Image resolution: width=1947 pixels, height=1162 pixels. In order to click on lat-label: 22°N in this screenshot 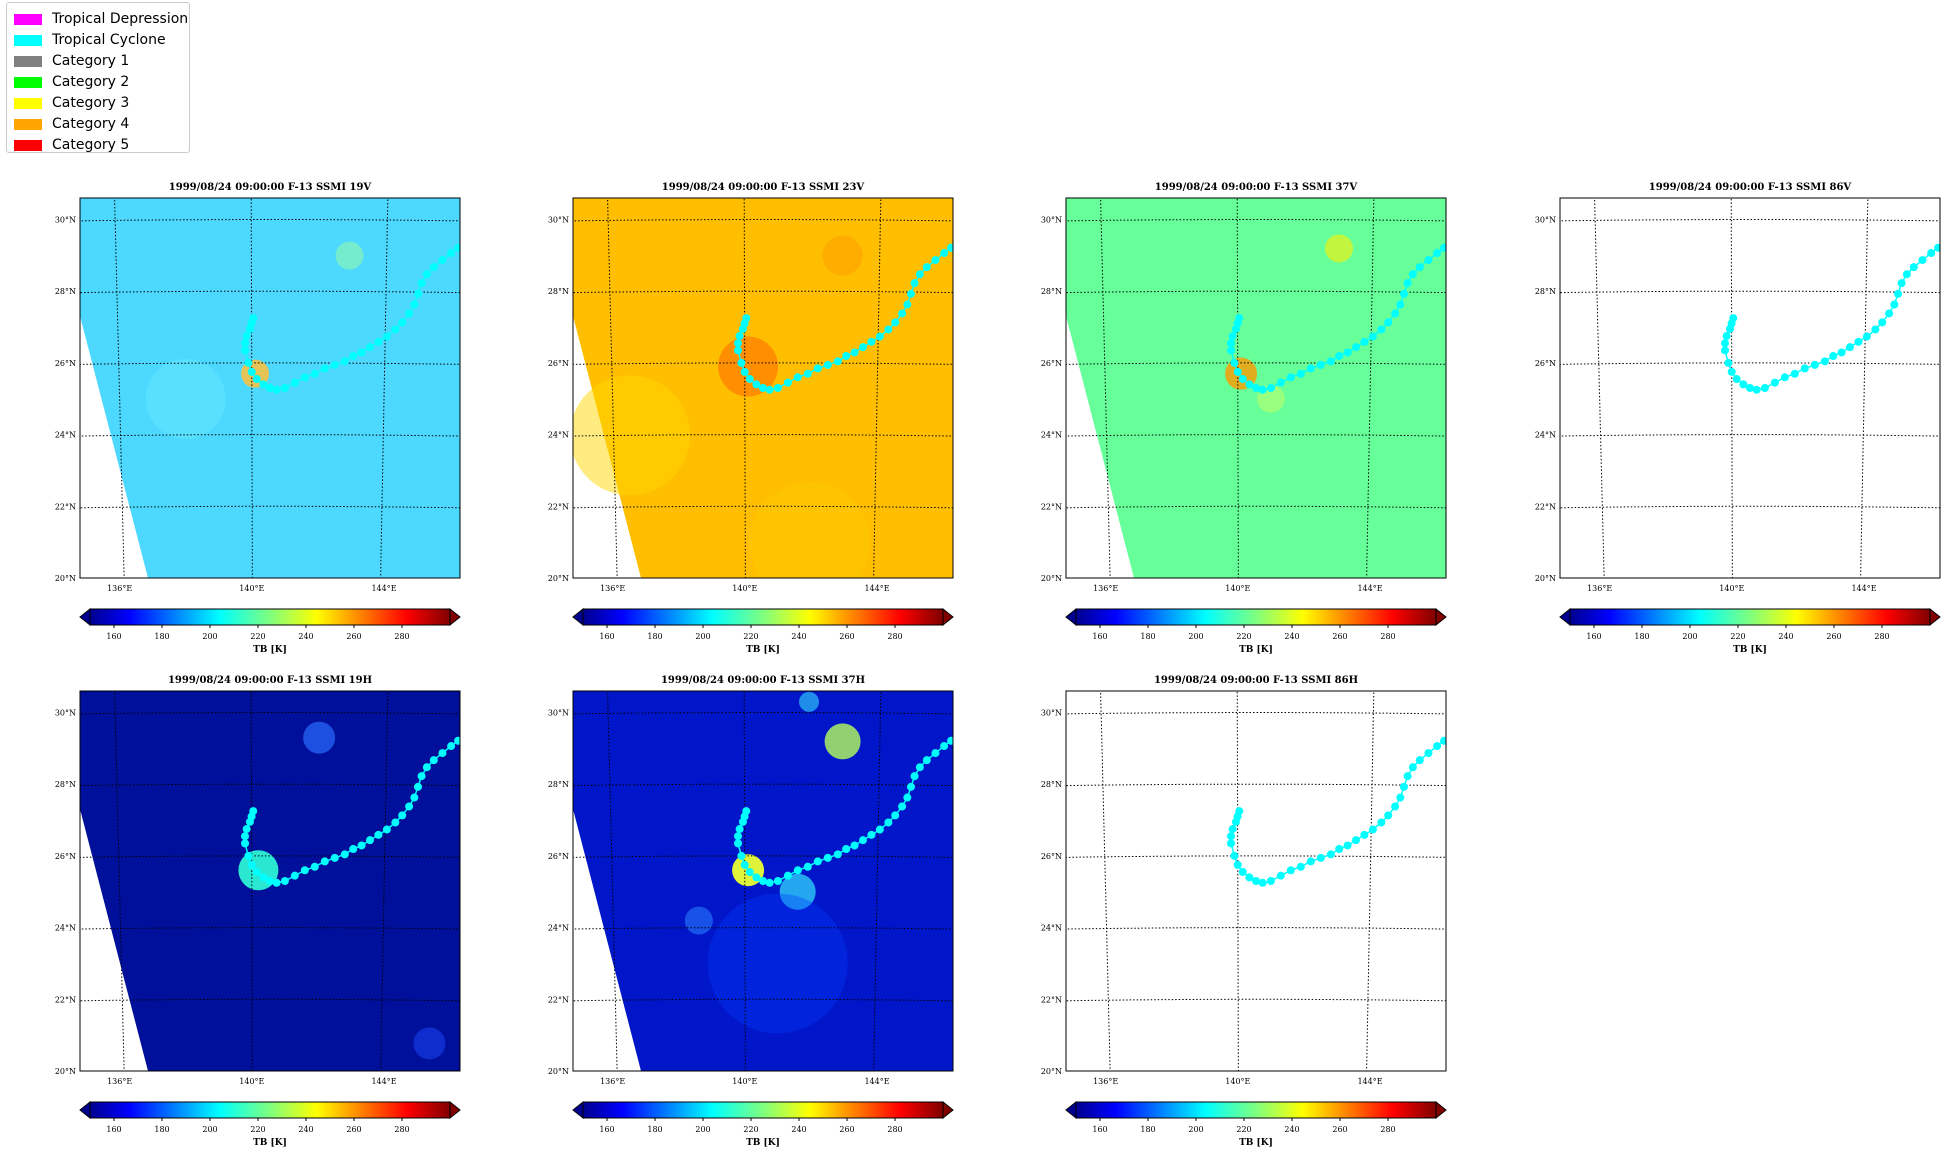, I will do `click(558, 506)`.